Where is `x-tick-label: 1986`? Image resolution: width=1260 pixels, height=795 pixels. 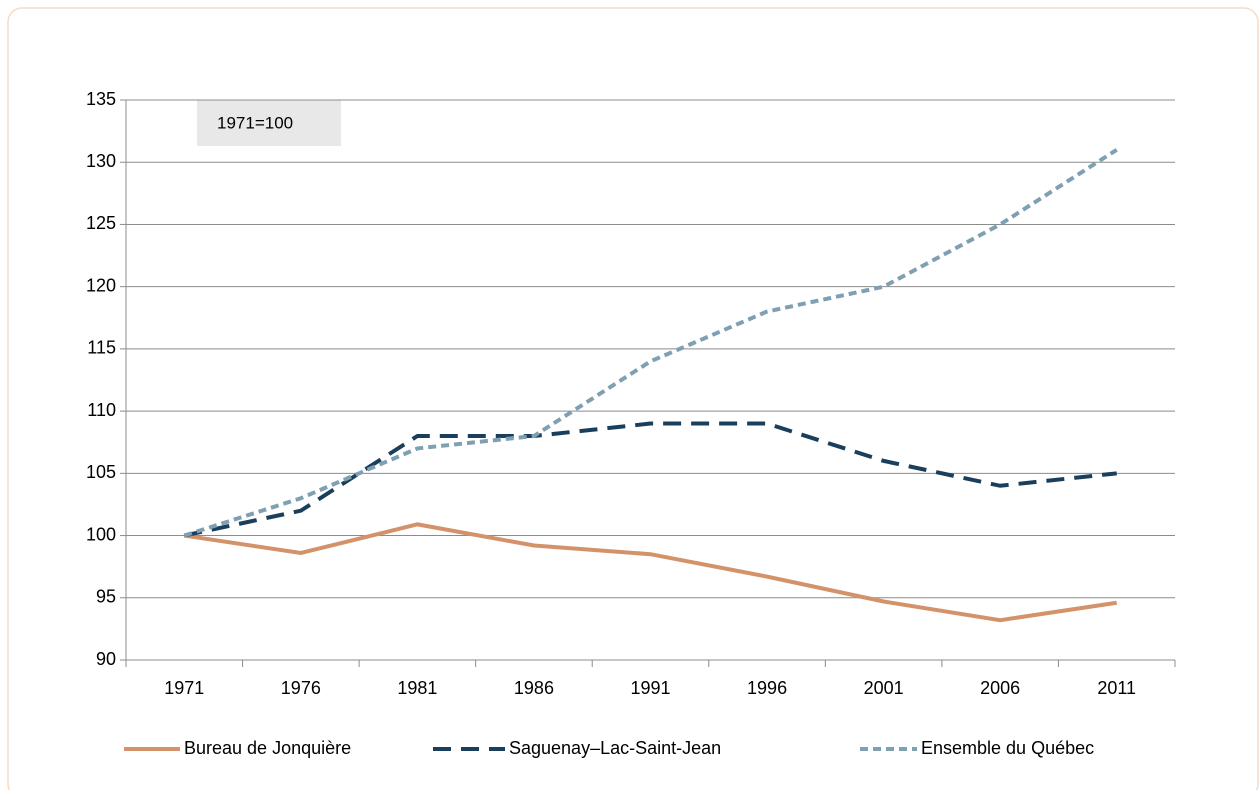 x-tick-label: 1986 is located at coordinates (534, 688).